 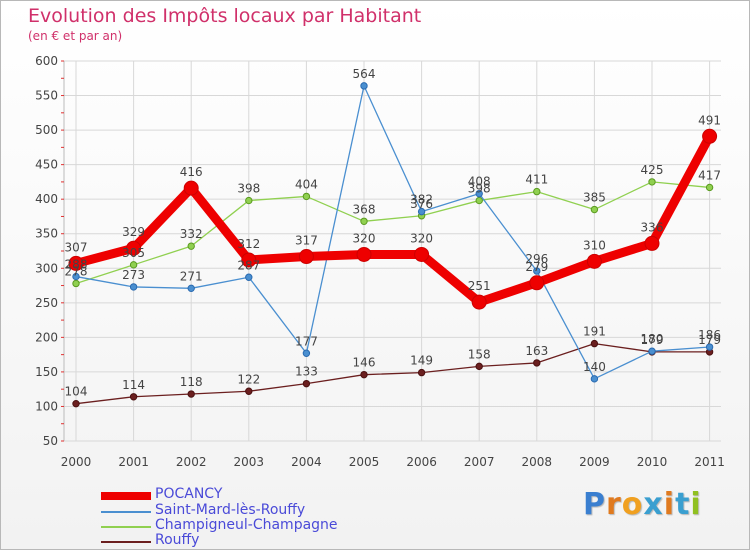 What do you see at coordinates (248, 379) in the screenshot?
I see `data-label-rouffy: 122` at bounding box center [248, 379].